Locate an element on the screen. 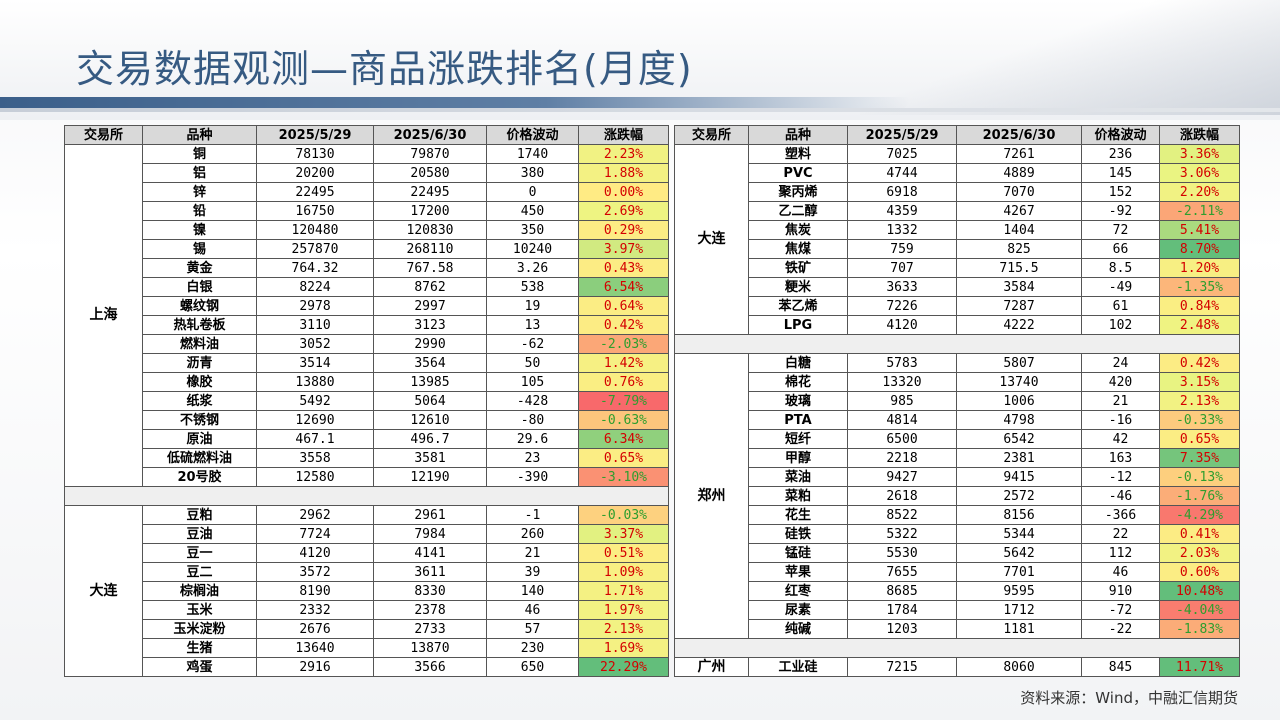 The height and width of the screenshot is (720, 1280). pct-change-cell: 2.03% is located at coordinates (1199, 553).